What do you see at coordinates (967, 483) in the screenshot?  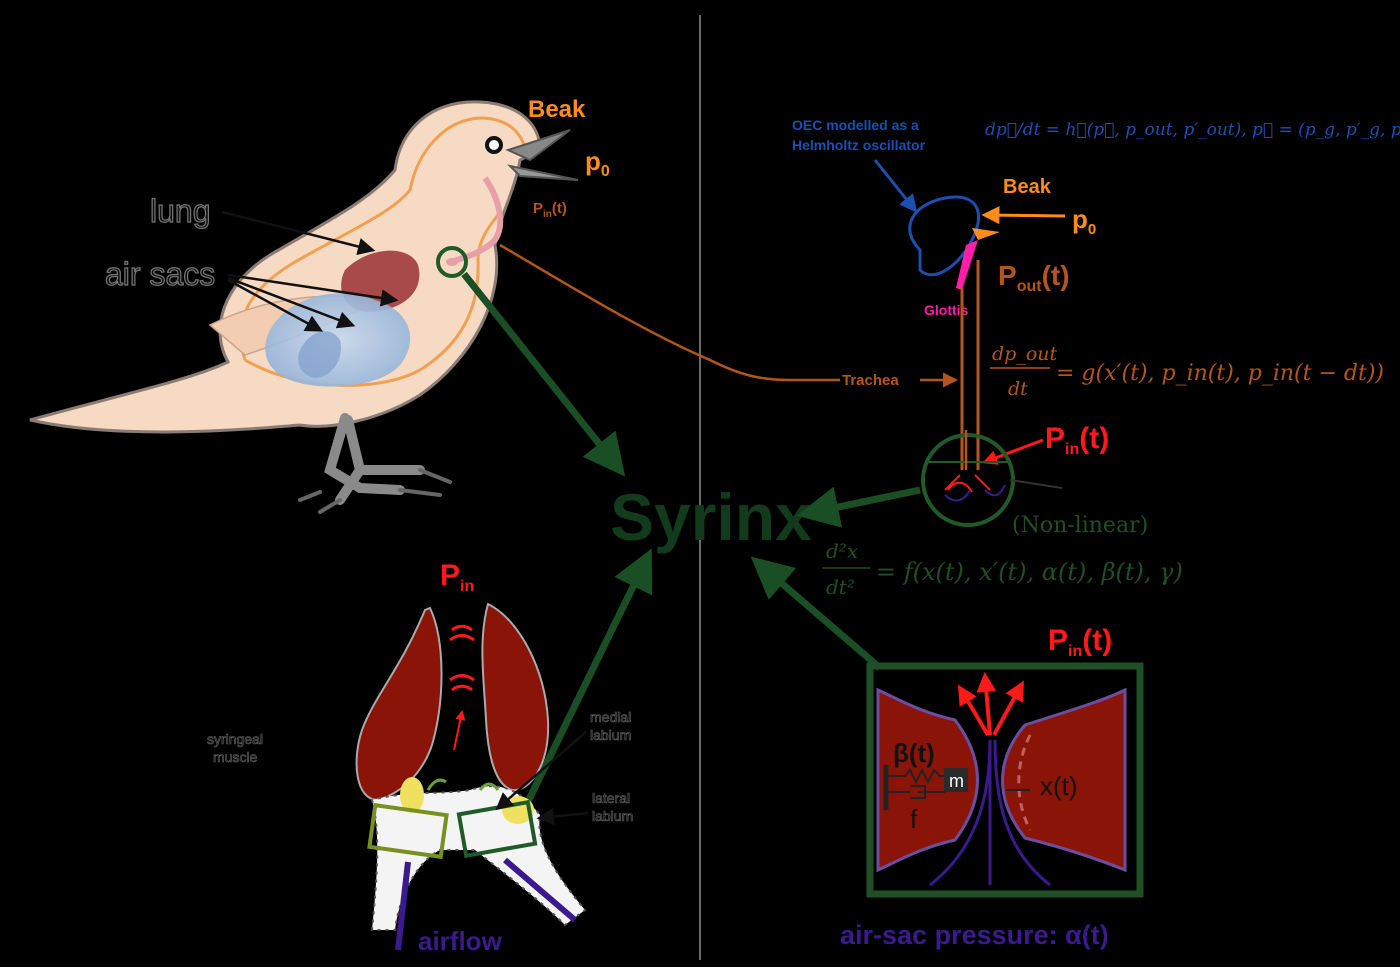 I see `syrinx-circle-detail` at bounding box center [967, 483].